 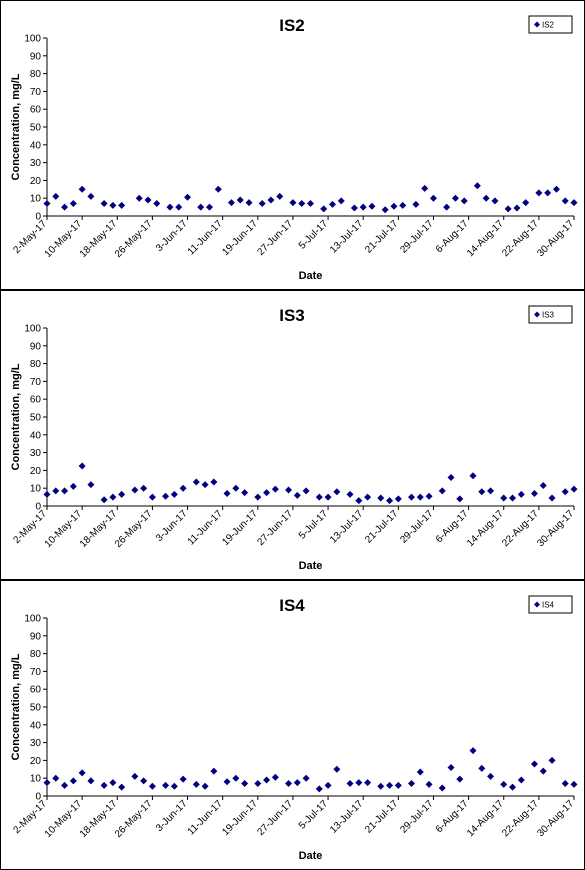 I want to click on y-tick-label: 60, so click(x=36, y=690).